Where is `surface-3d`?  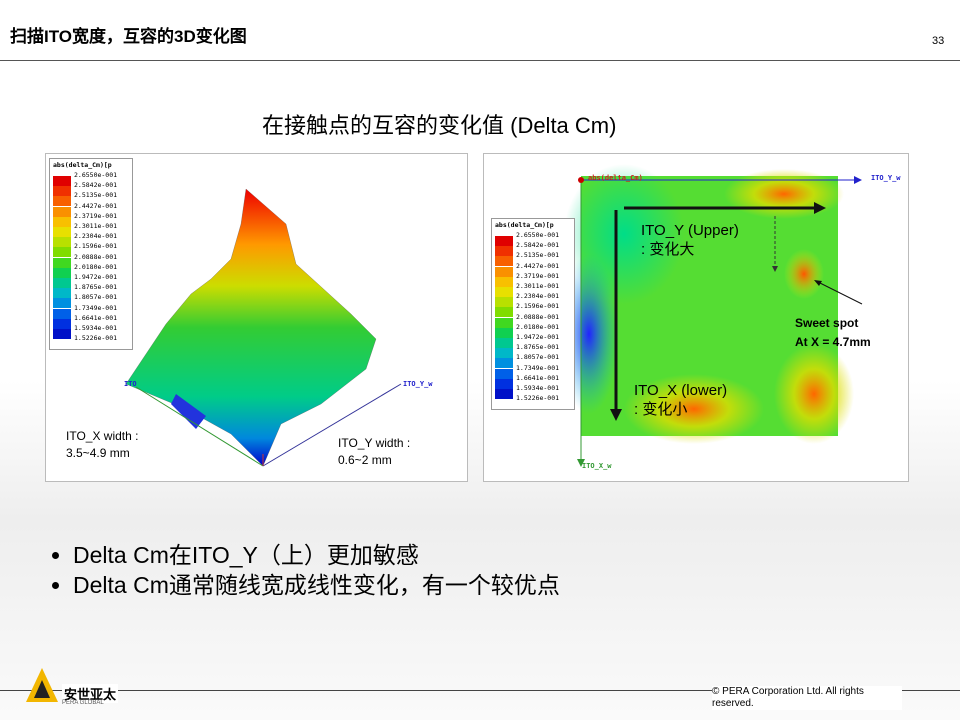
surface-3d is located at coordinates (263, 327).